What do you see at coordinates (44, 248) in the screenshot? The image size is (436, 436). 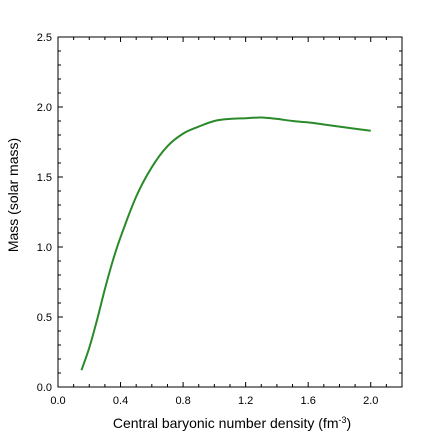 I see `y-tick-label: 1.0` at bounding box center [44, 248].